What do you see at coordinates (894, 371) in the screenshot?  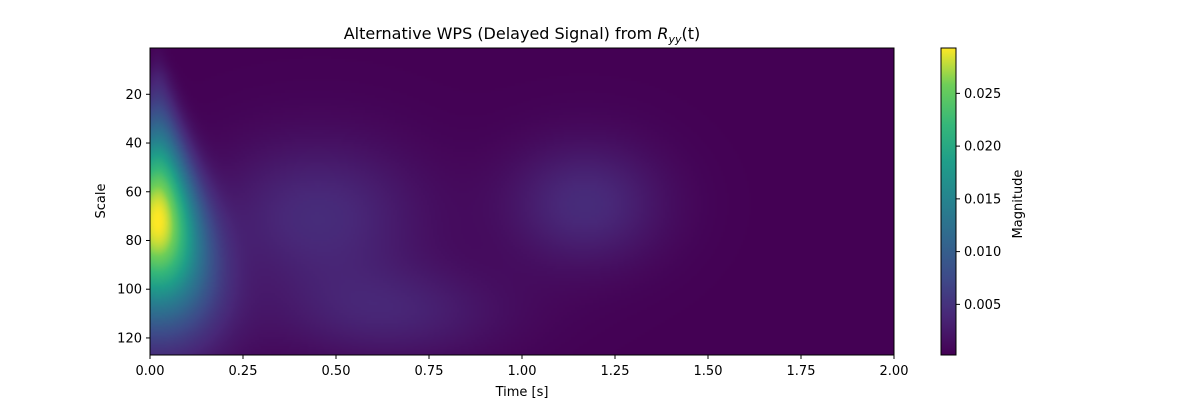 I see `x-tick-label: 2.00` at bounding box center [894, 371].